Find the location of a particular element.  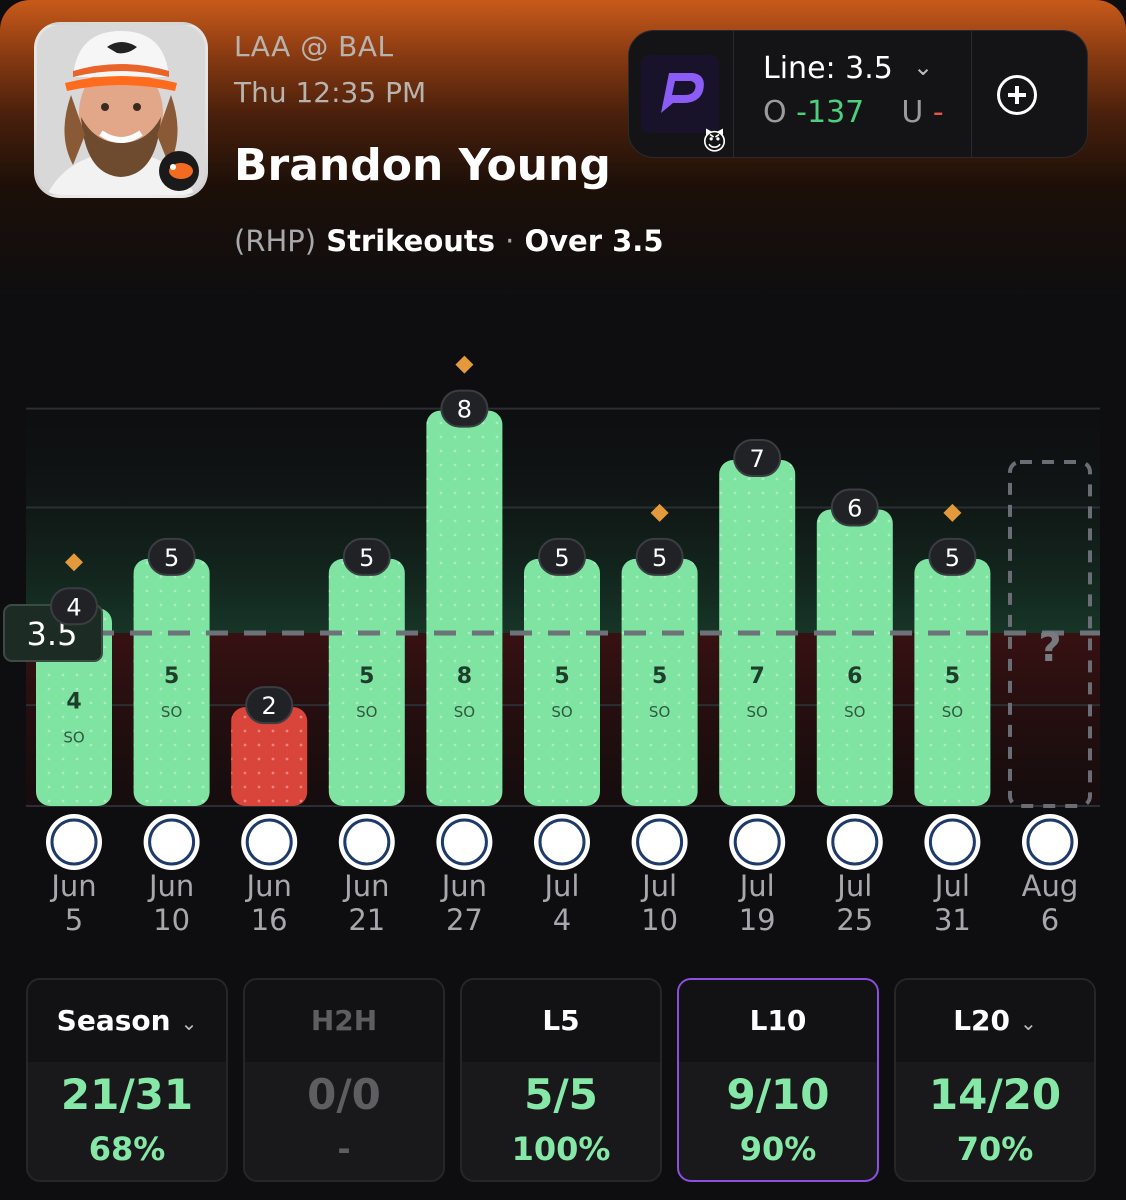

stat-card-percent: 68% is located at coordinates (127, 1149).